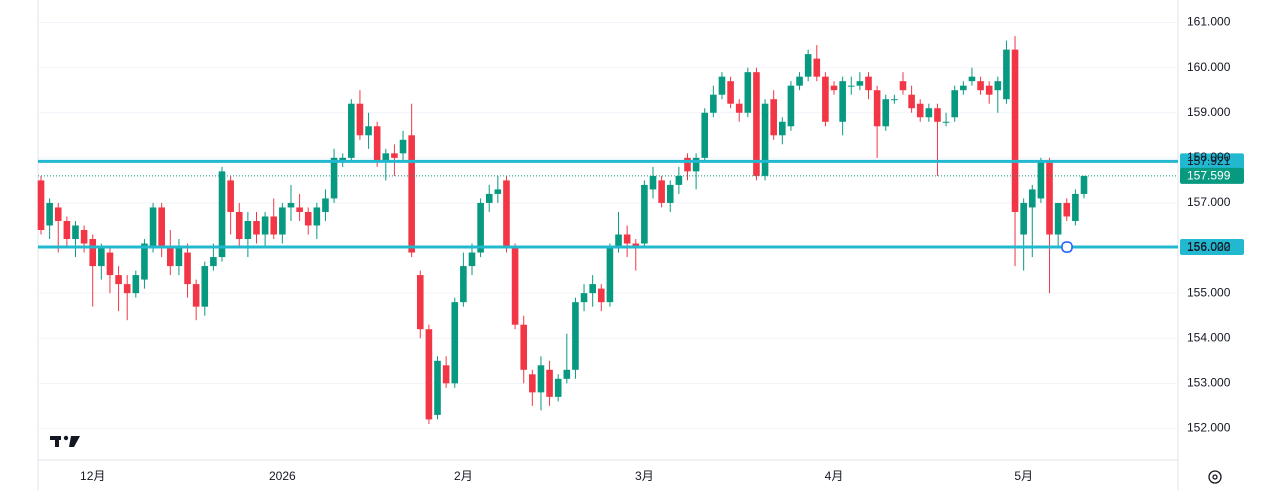 The height and width of the screenshot is (500, 1274). I want to click on y-tick-label: 159.000, so click(1209, 112).